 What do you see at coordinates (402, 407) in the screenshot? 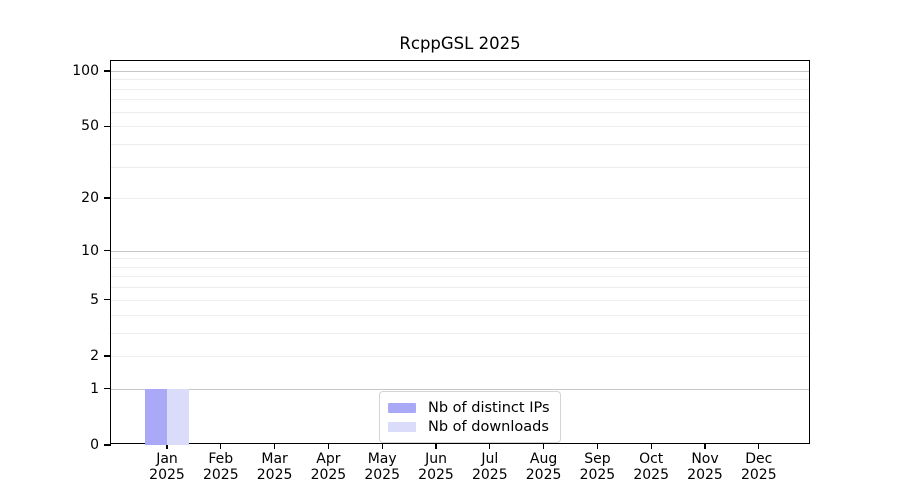
I see `legend-swatch-distinct-ips` at bounding box center [402, 407].